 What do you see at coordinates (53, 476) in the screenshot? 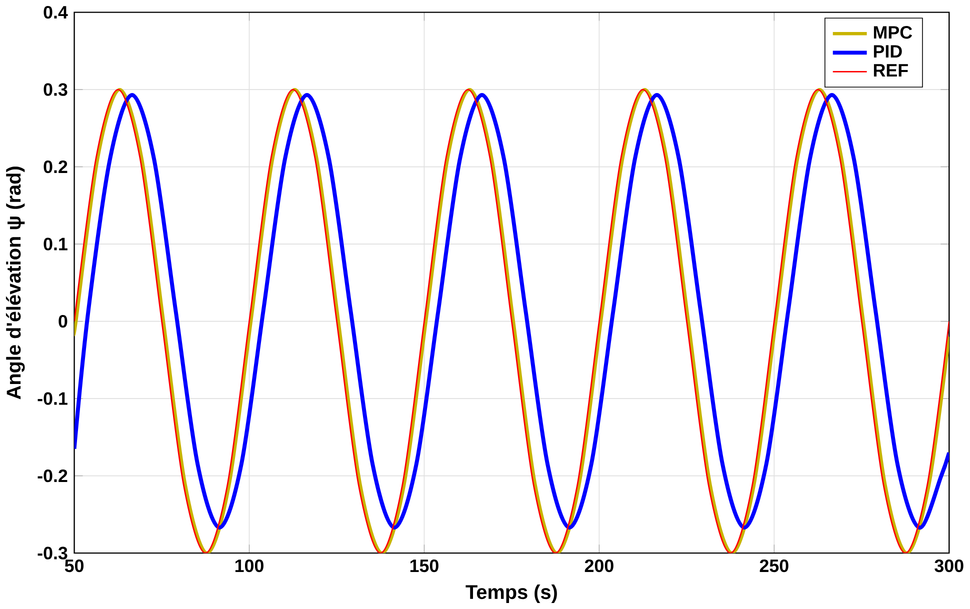
I see `y-tick-label: -0.2` at bounding box center [53, 476].